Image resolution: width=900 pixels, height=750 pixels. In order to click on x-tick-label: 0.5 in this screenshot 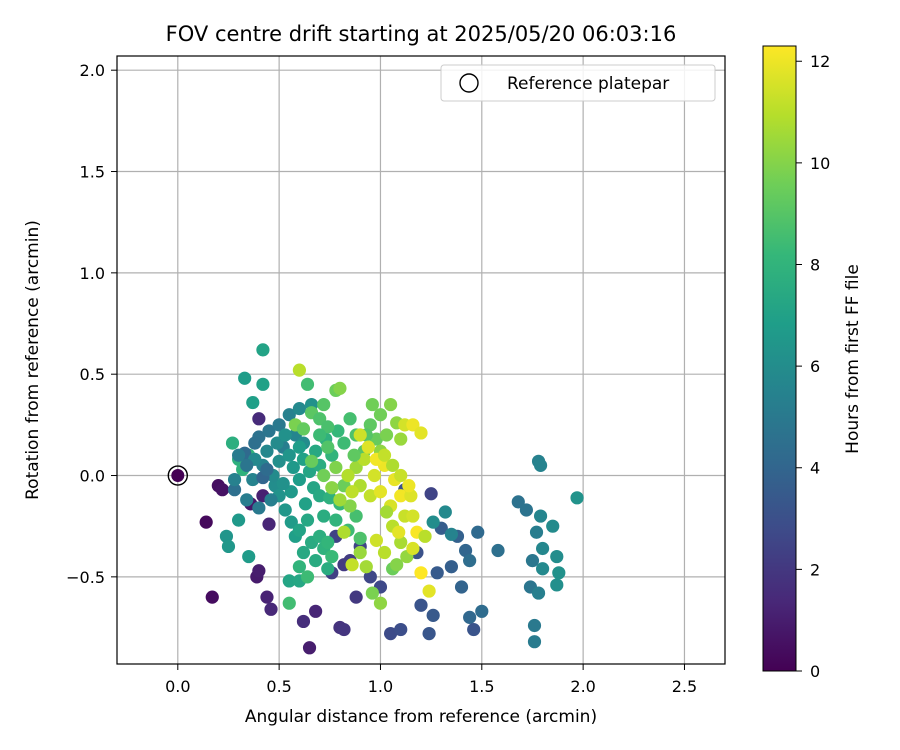, I will do `click(278, 686)`.